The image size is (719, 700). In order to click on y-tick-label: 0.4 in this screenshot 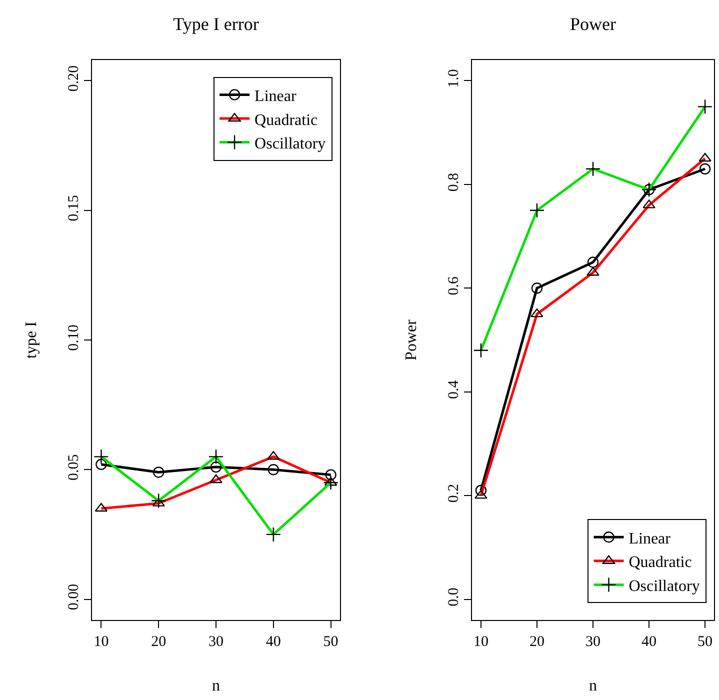, I will do `click(454, 389)`.